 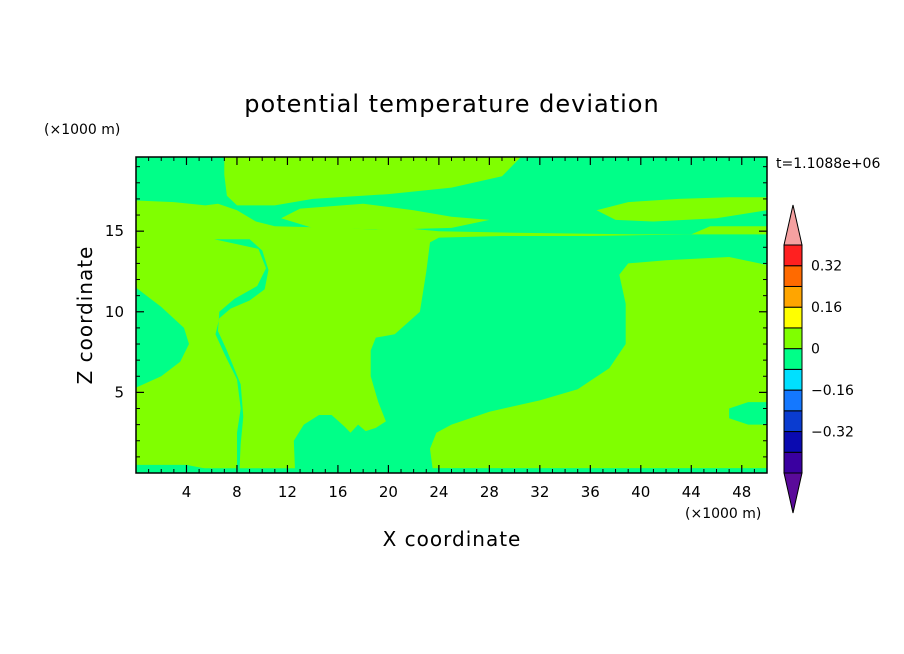 What do you see at coordinates (828, 164) in the screenshot?
I see `time-label: t=1.1088e+06` at bounding box center [828, 164].